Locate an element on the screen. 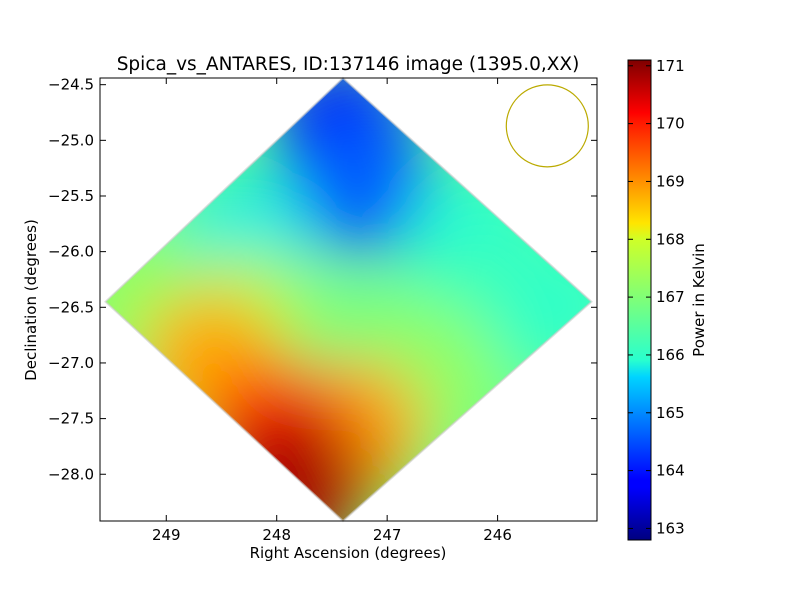 The image size is (800, 600). y-tick-label: −27.5 is located at coordinates (71, 419).